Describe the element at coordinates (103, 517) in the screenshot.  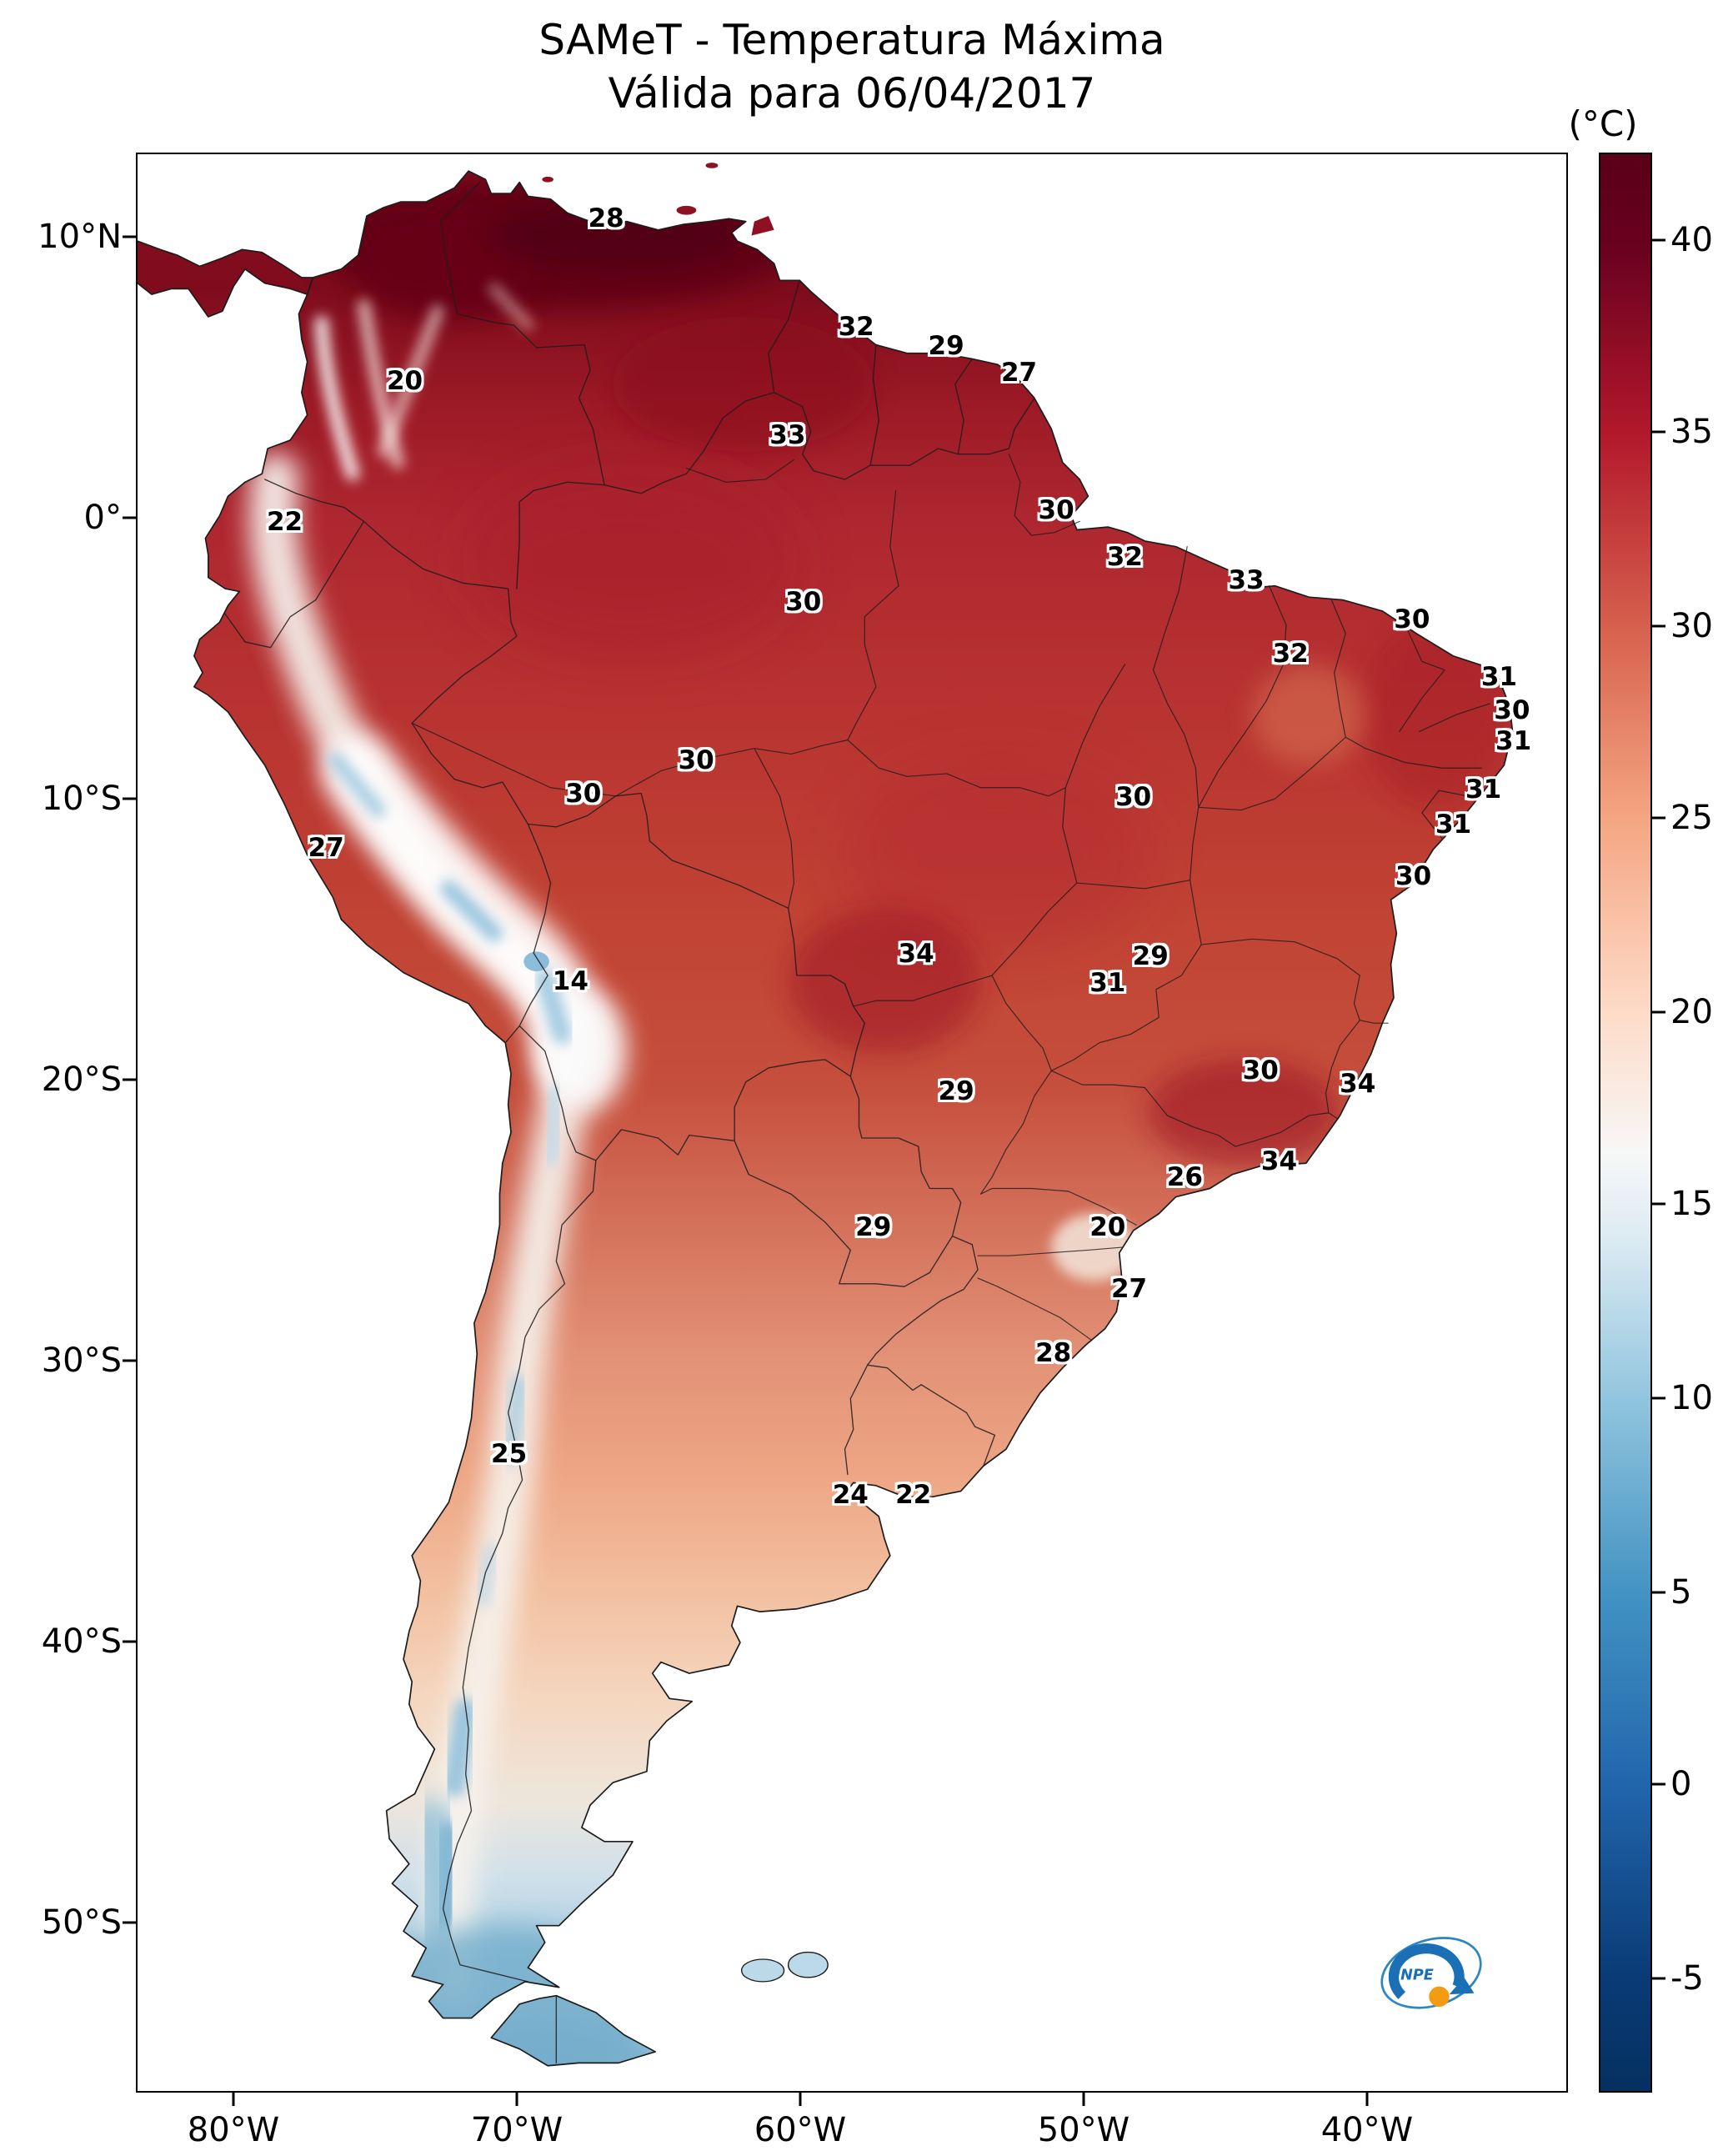
I see `lat-tick-label: 0°` at that location.